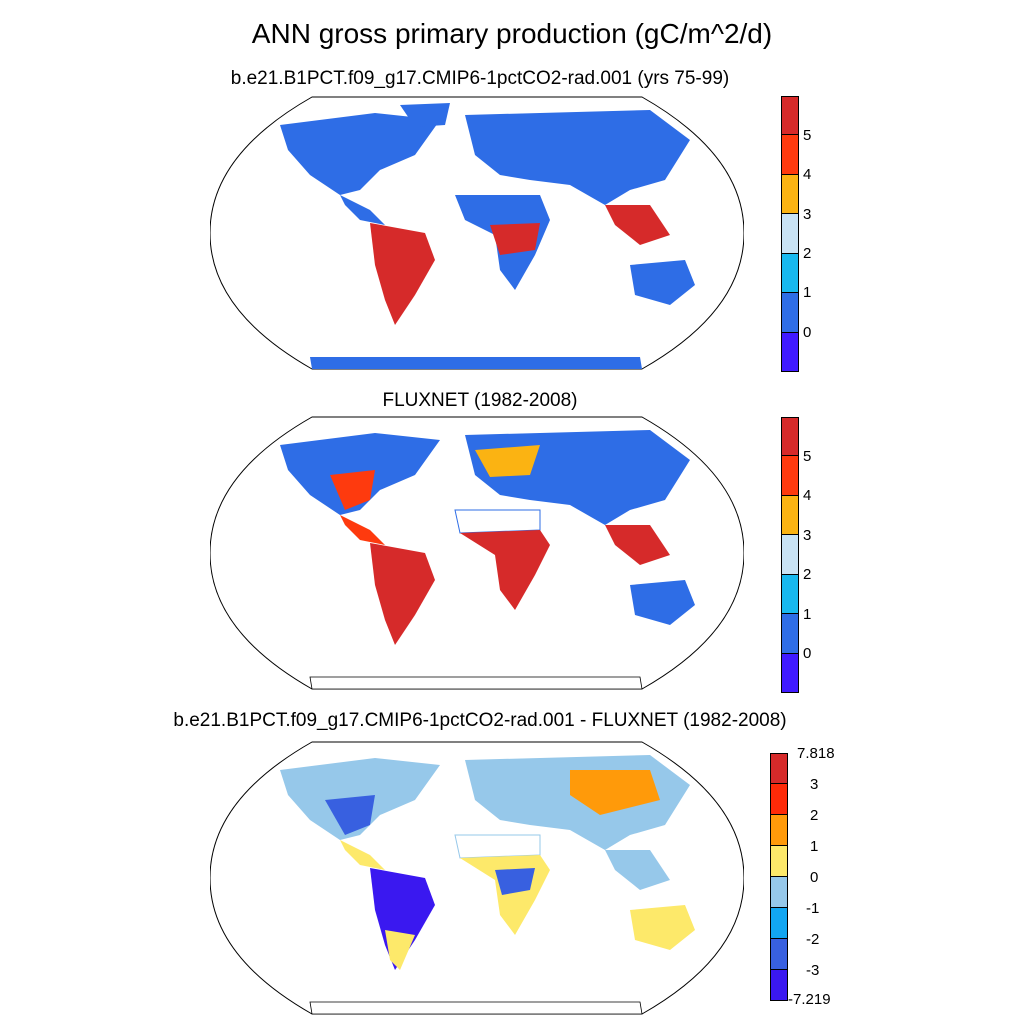 This screenshot has height=1024, width=1024. What do you see at coordinates (477, 878) in the screenshot?
I see `panel-3-map` at bounding box center [477, 878].